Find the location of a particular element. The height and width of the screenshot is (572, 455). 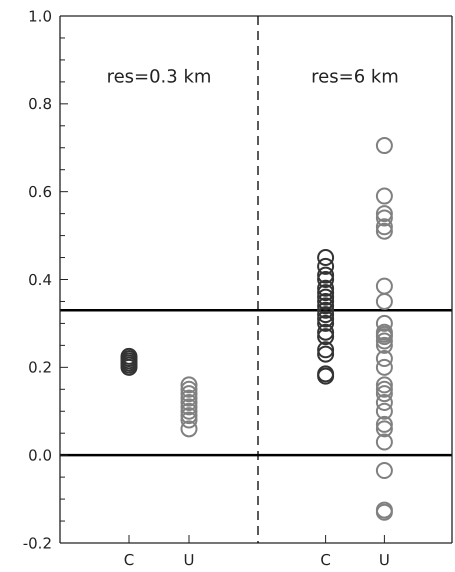

y-tick-label: -0.2 is located at coordinates (37, 543).